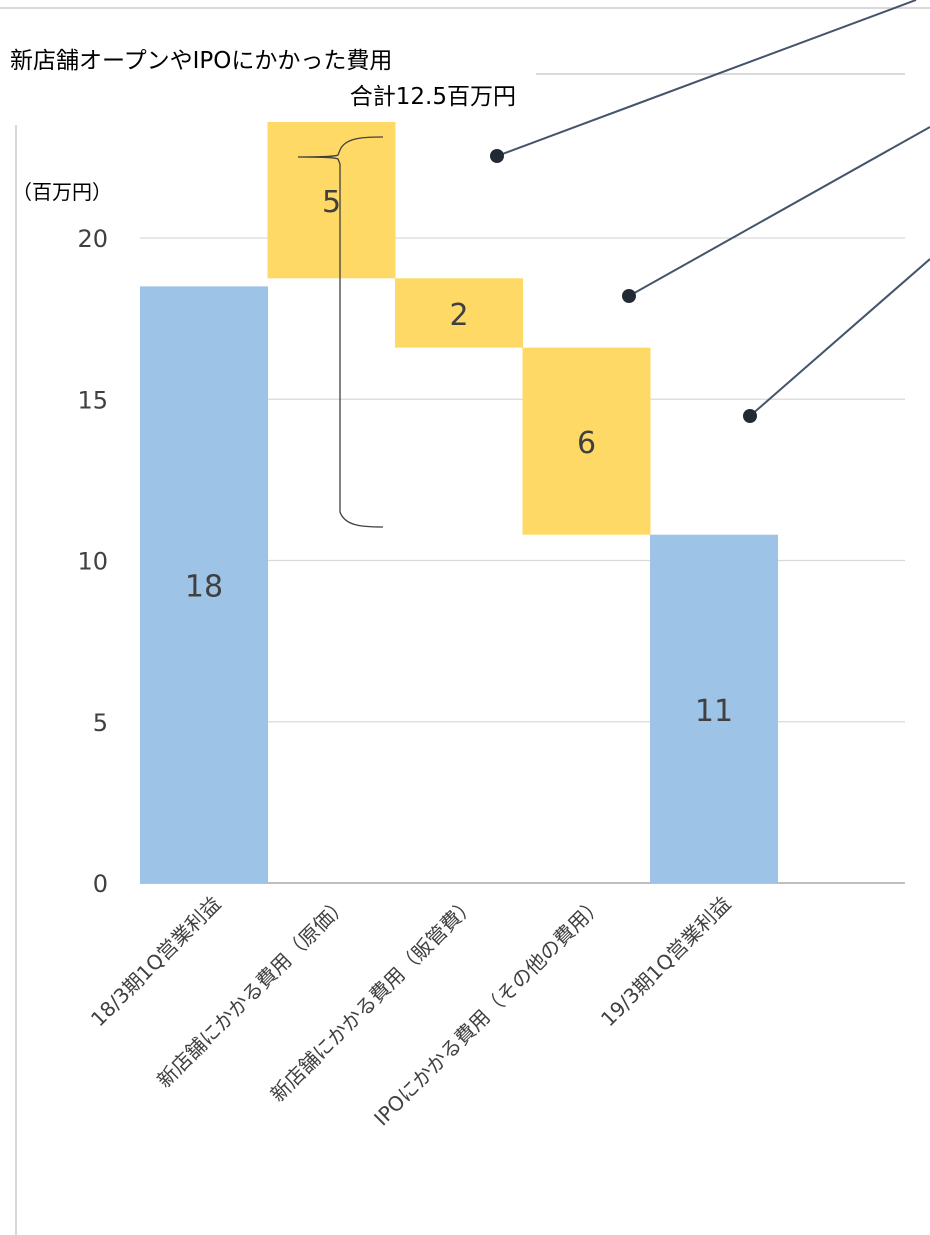  I want to click on bar-value-label: 5, so click(331, 202).